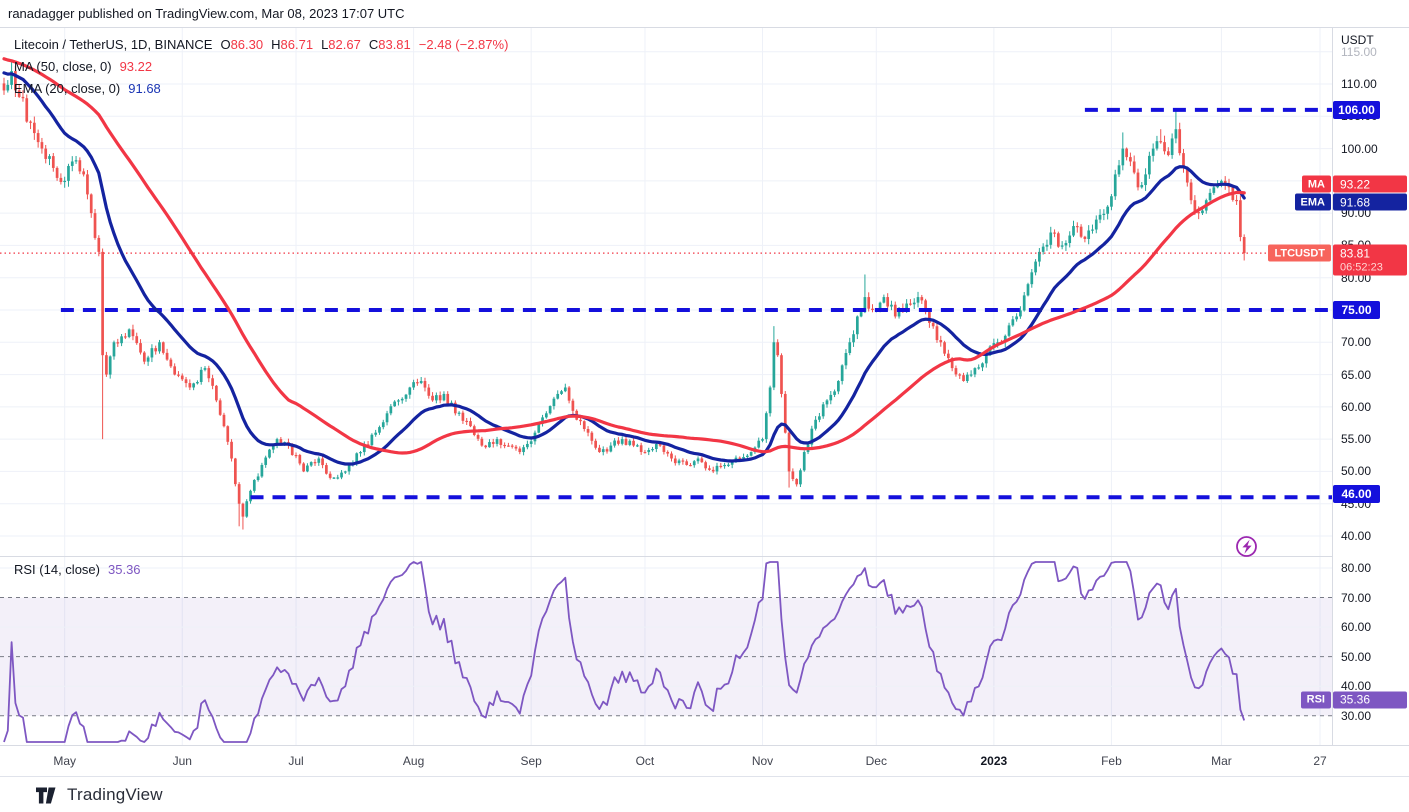 The height and width of the screenshot is (812, 1409). I want to click on time-axis-label: Oct, so click(645, 761).